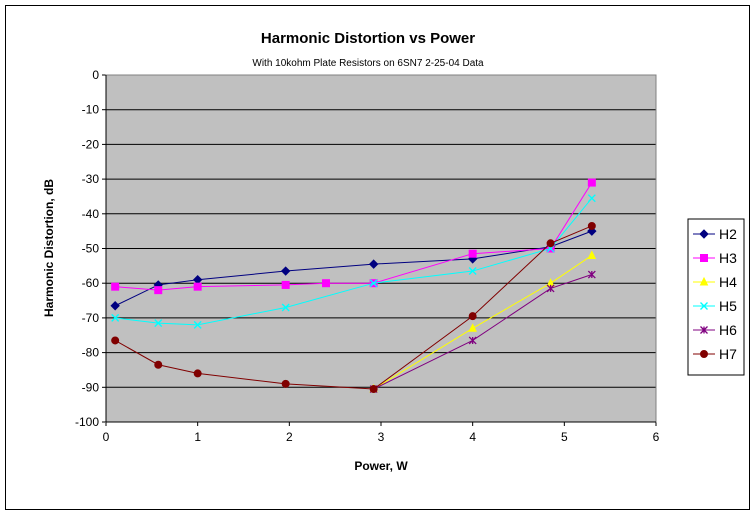 The width and height of the screenshot is (756, 515). What do you see at coordinates (656, 437) in the screenshot?
I see `x-tick-label: 6` at bounding box center [656, 437].